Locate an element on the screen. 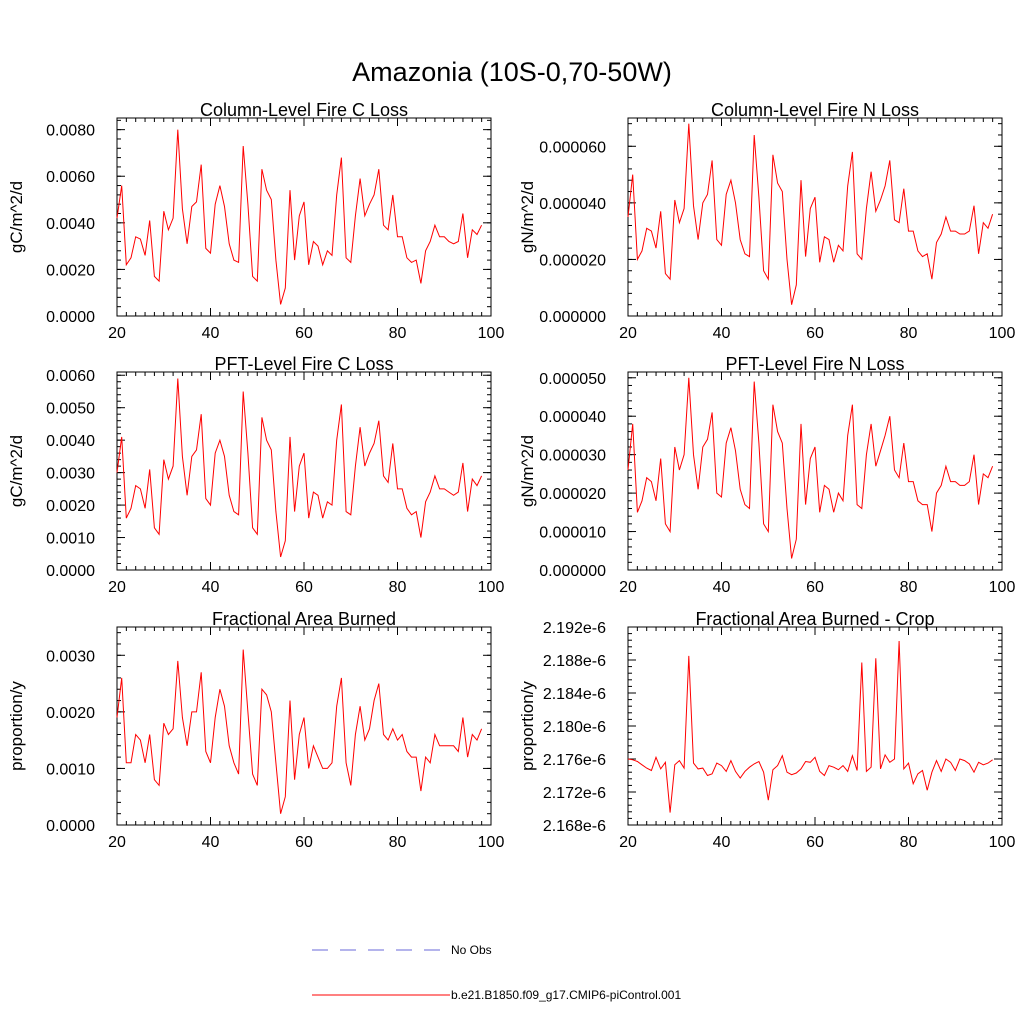  y-tick-label: 2.184e-6 is located at coordinates (574, 694).